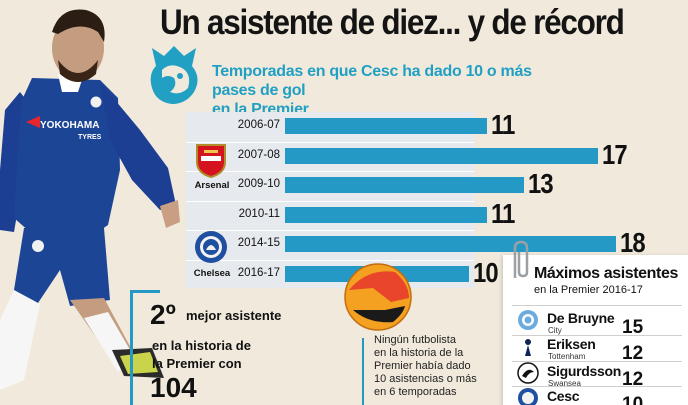  What do you see at coordinates (201, 345) in the screenshot?
I see `rank-text-line-2: en la historia de` at bounding box center [201, 345].